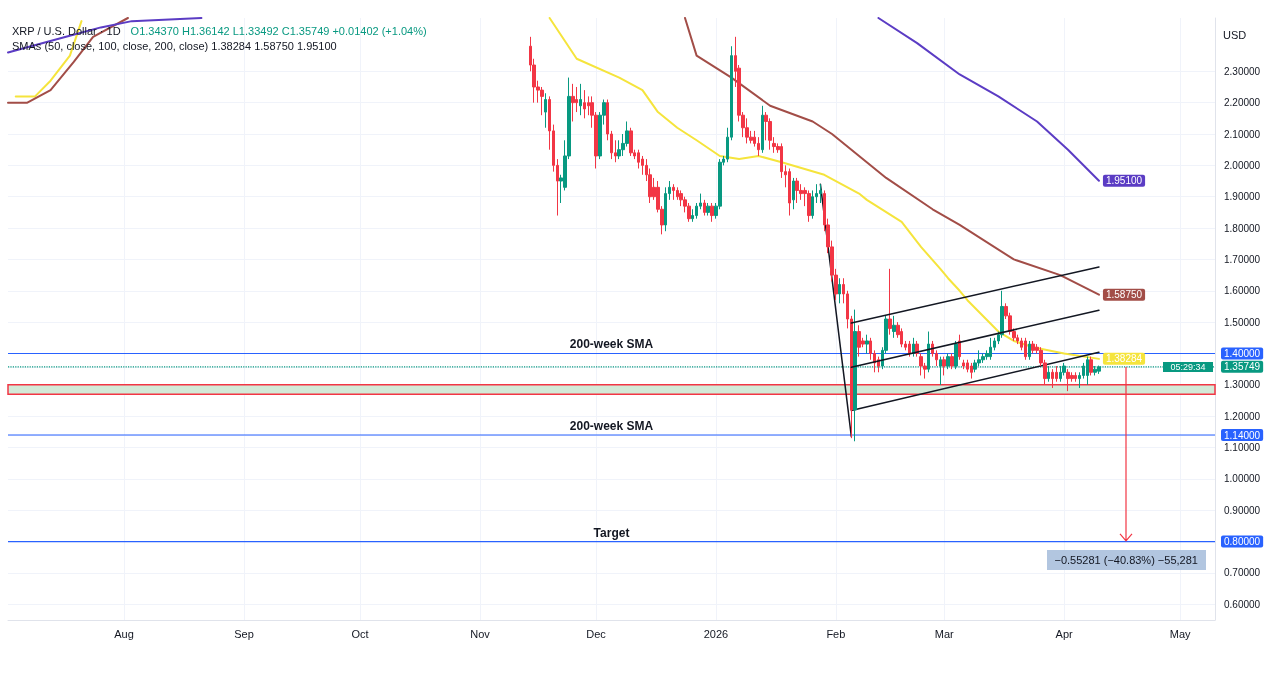 This screenshot has width=1280, height=688. I want to click on y-tick-label: 1.14000, so click(1242, 435).